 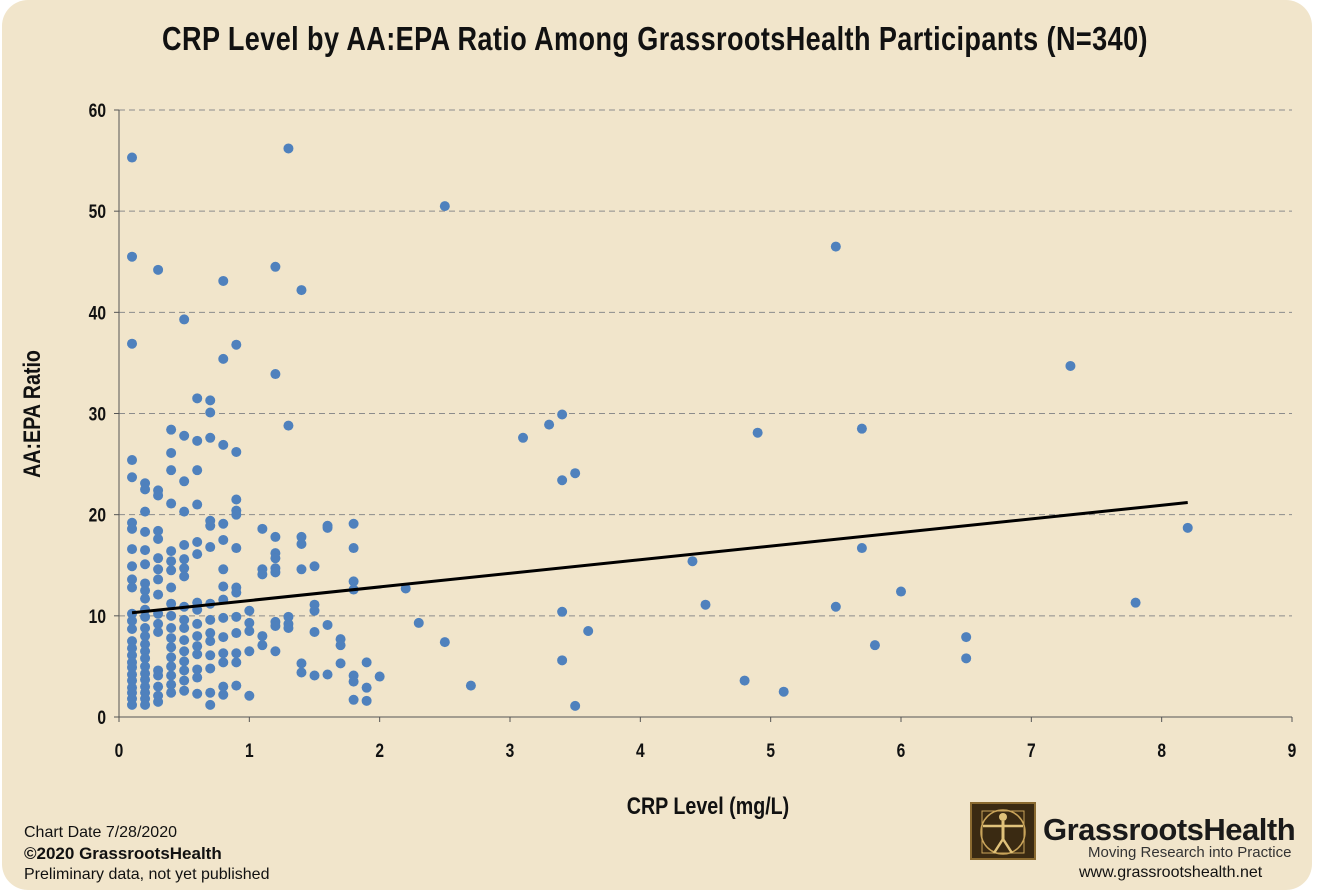 I want to click on logo-tagline: Moving Research into Practice, so click(x=1190, y=852).